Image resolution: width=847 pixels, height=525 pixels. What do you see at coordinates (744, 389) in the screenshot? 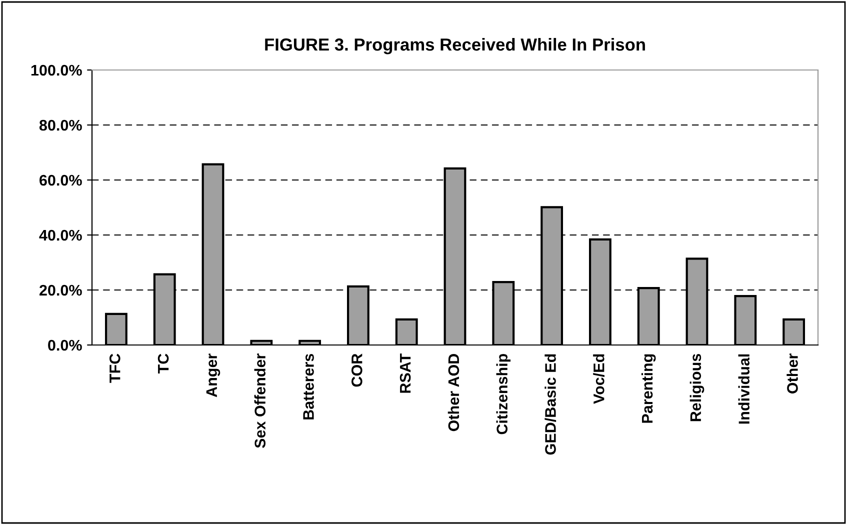
I see `x-tick-label: Individual` at bounding box center [744, 389].